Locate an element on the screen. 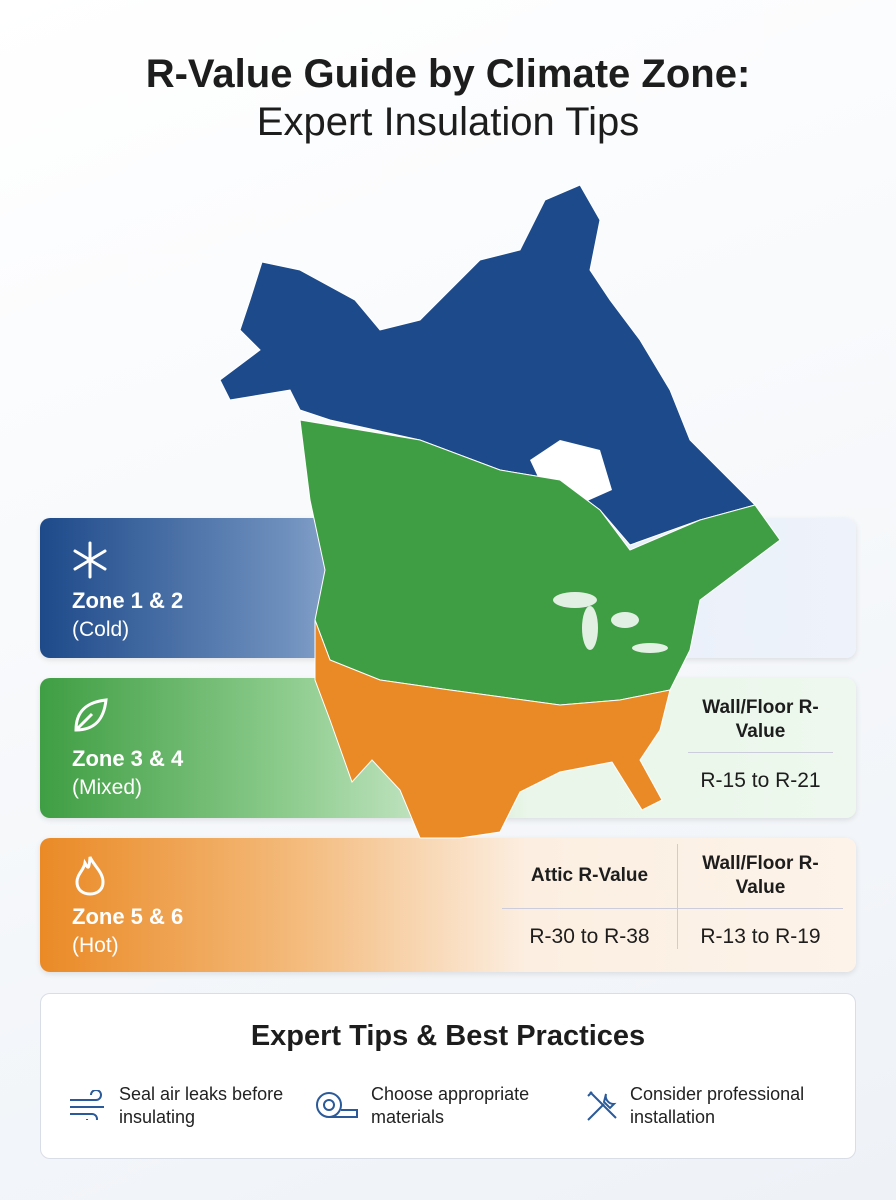 This screenshot has height=1200, width=896. zone-card: Zone 1 & 2 (Cold) is located at coordinates (448, 588).